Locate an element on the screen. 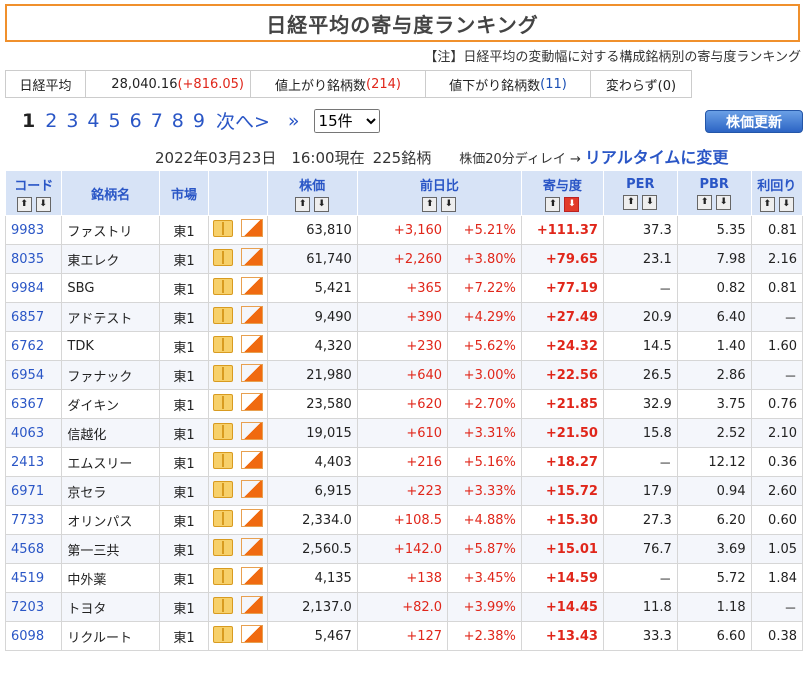  code-cell: 6098 is located at coordinates (33, 636).